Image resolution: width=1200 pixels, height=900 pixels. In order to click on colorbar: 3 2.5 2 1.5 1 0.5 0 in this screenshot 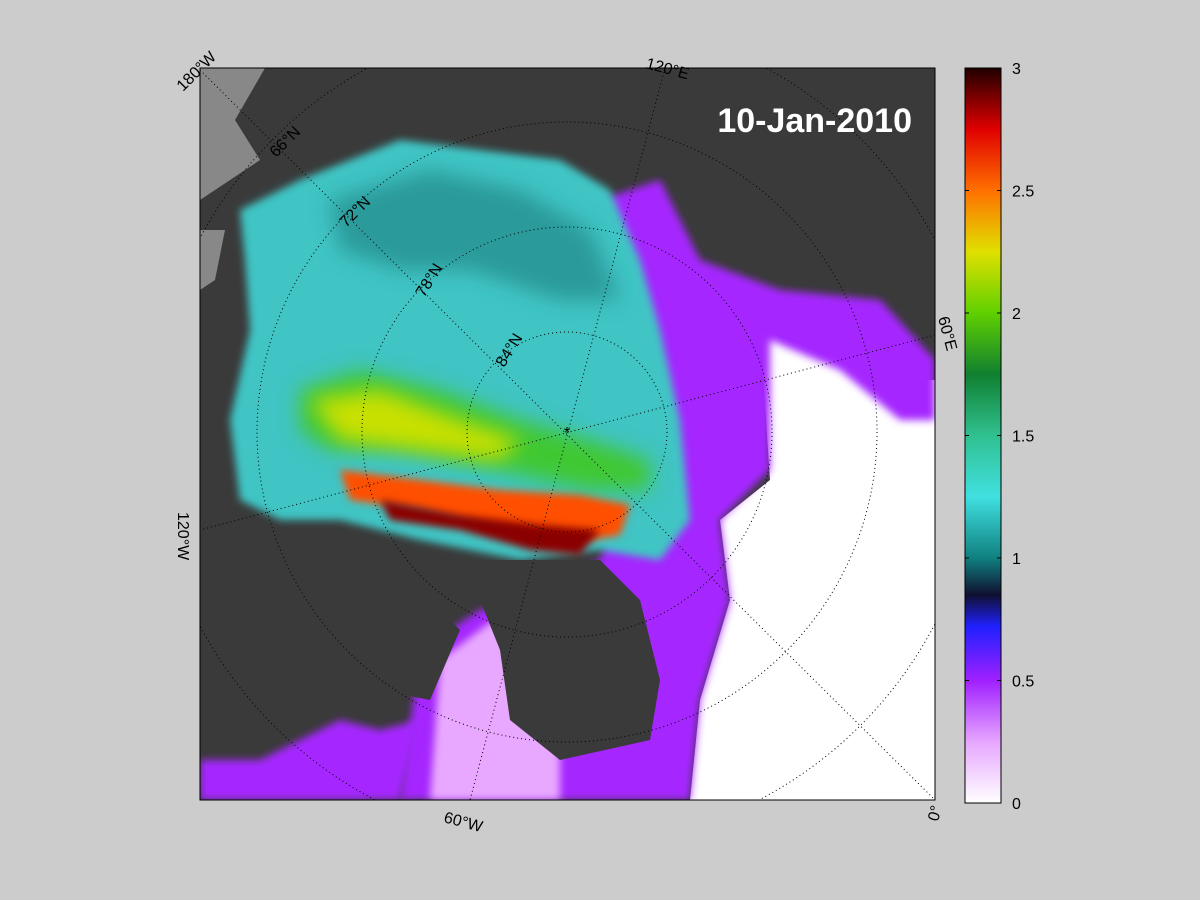, I will do `click(999, 437)`.